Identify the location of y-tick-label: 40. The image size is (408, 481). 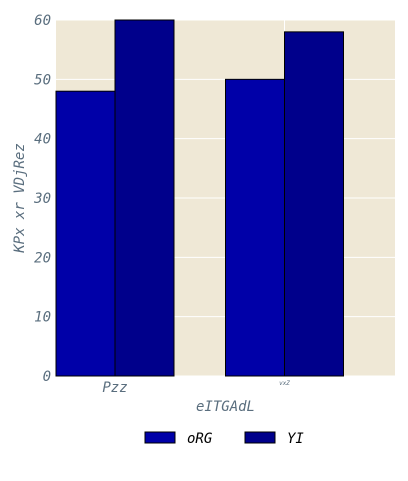
(42, 140).